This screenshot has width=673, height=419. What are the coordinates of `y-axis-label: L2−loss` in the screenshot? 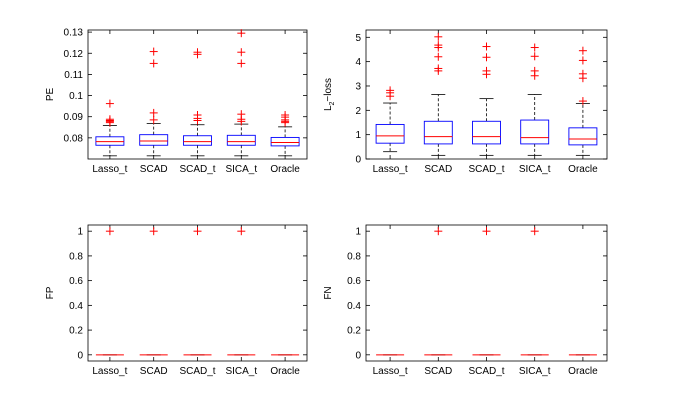 It's located at (329, 94).